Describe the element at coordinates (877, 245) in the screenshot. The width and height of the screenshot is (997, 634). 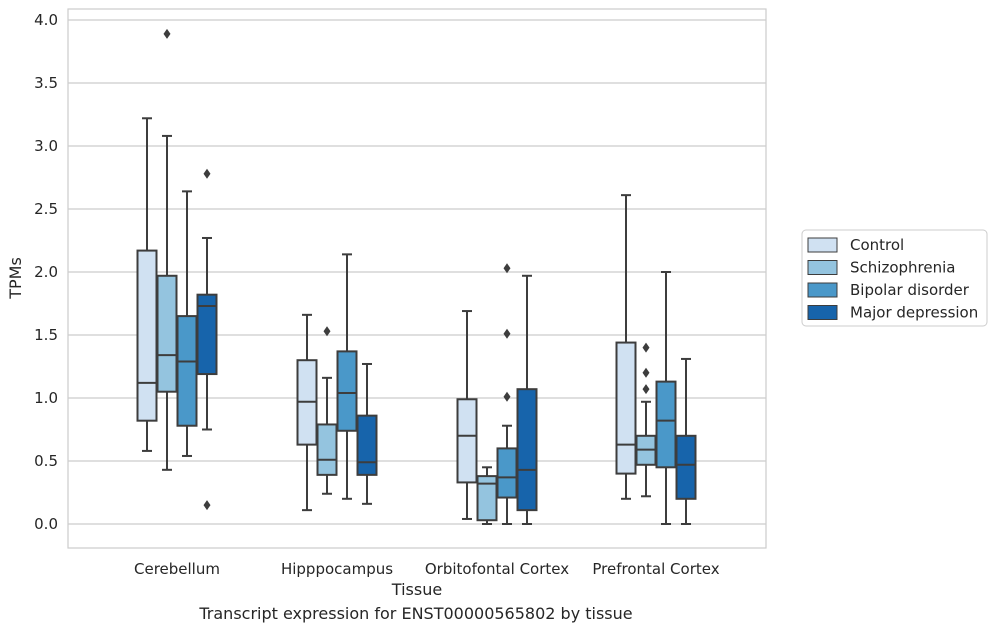
I see `legend-label: Control` at that location.